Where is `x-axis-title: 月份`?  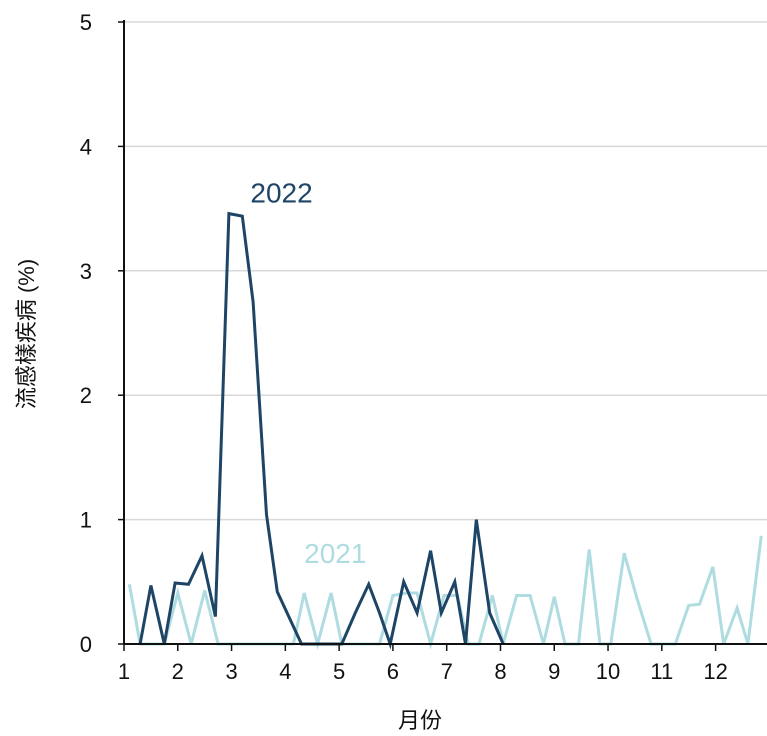
x-axis-title: 月份 is located at coordinates (420, 720).